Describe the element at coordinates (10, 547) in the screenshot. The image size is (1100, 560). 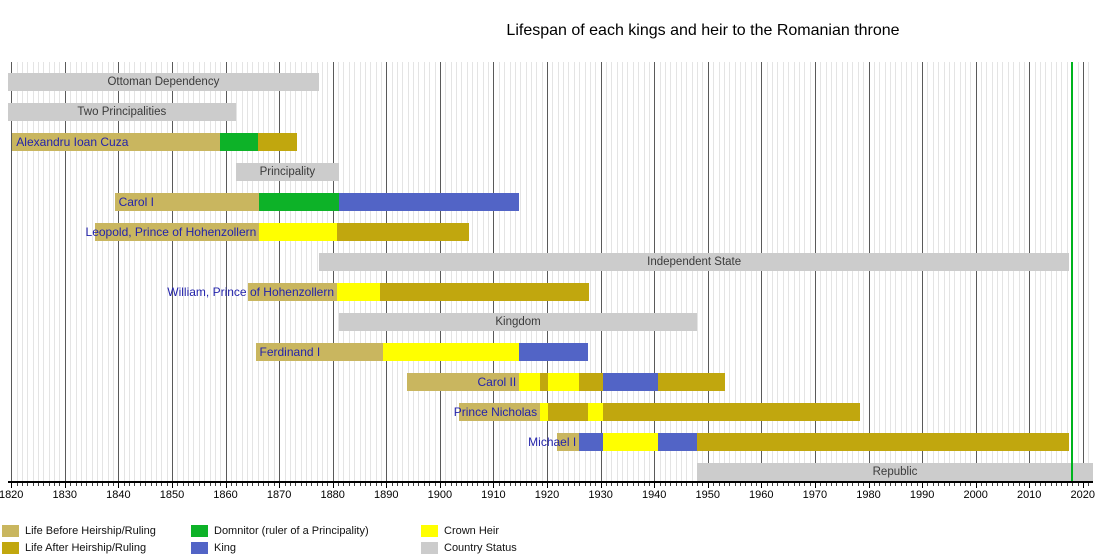
I see `life-after-swatch` at that location.